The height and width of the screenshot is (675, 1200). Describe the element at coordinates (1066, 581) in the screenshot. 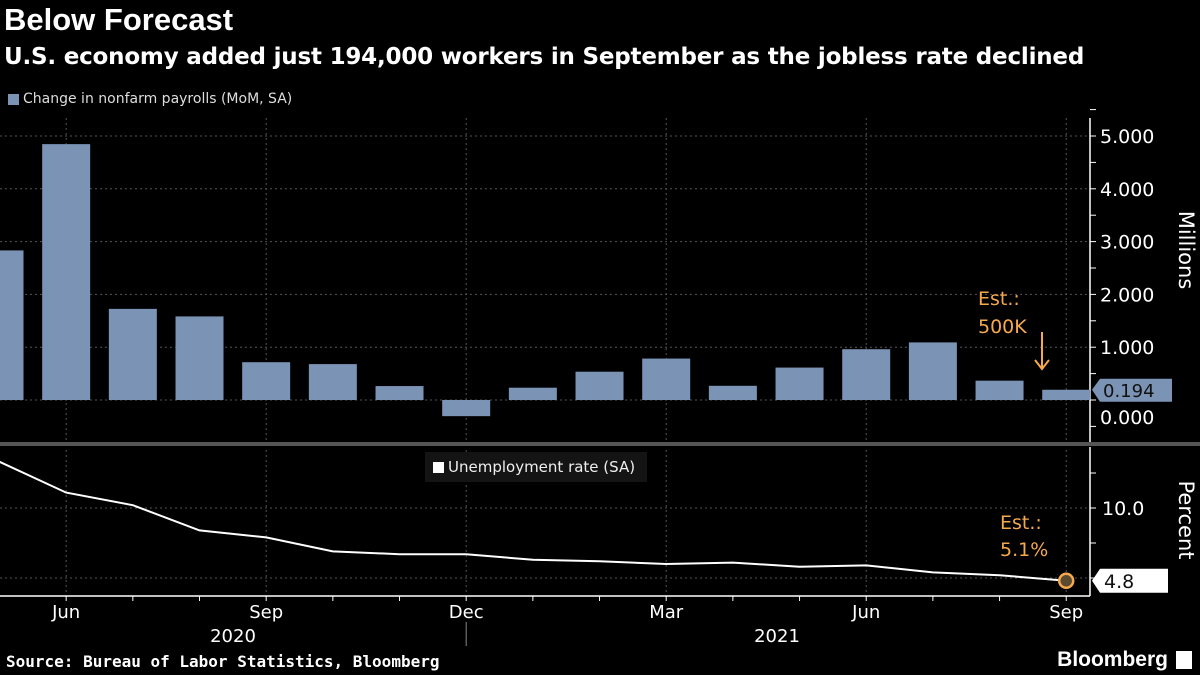

I see `last-point-marker` at that location.